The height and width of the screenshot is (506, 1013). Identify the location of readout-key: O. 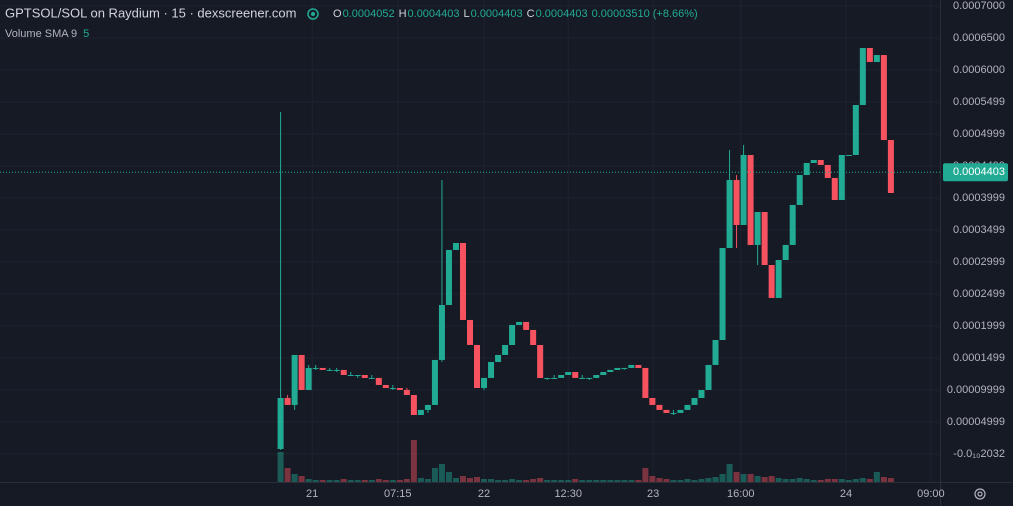
(337, 14).